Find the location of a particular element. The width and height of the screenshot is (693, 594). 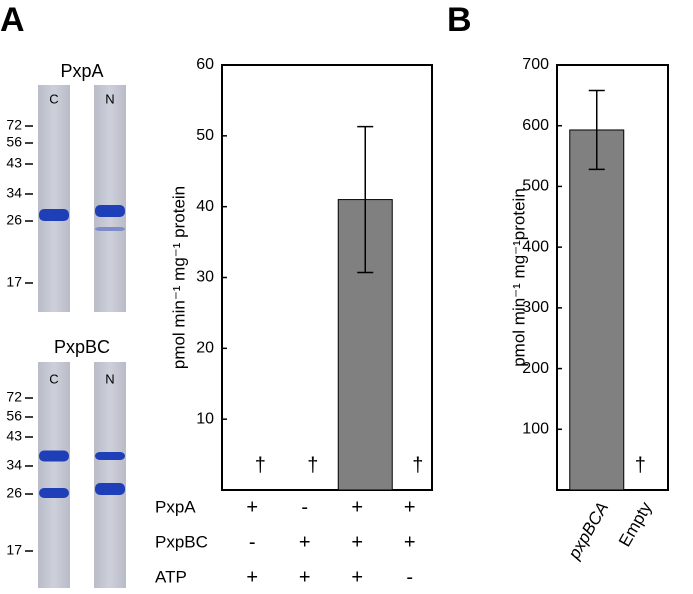

y-tick-label: 40 is located at coordinates (205, 206).